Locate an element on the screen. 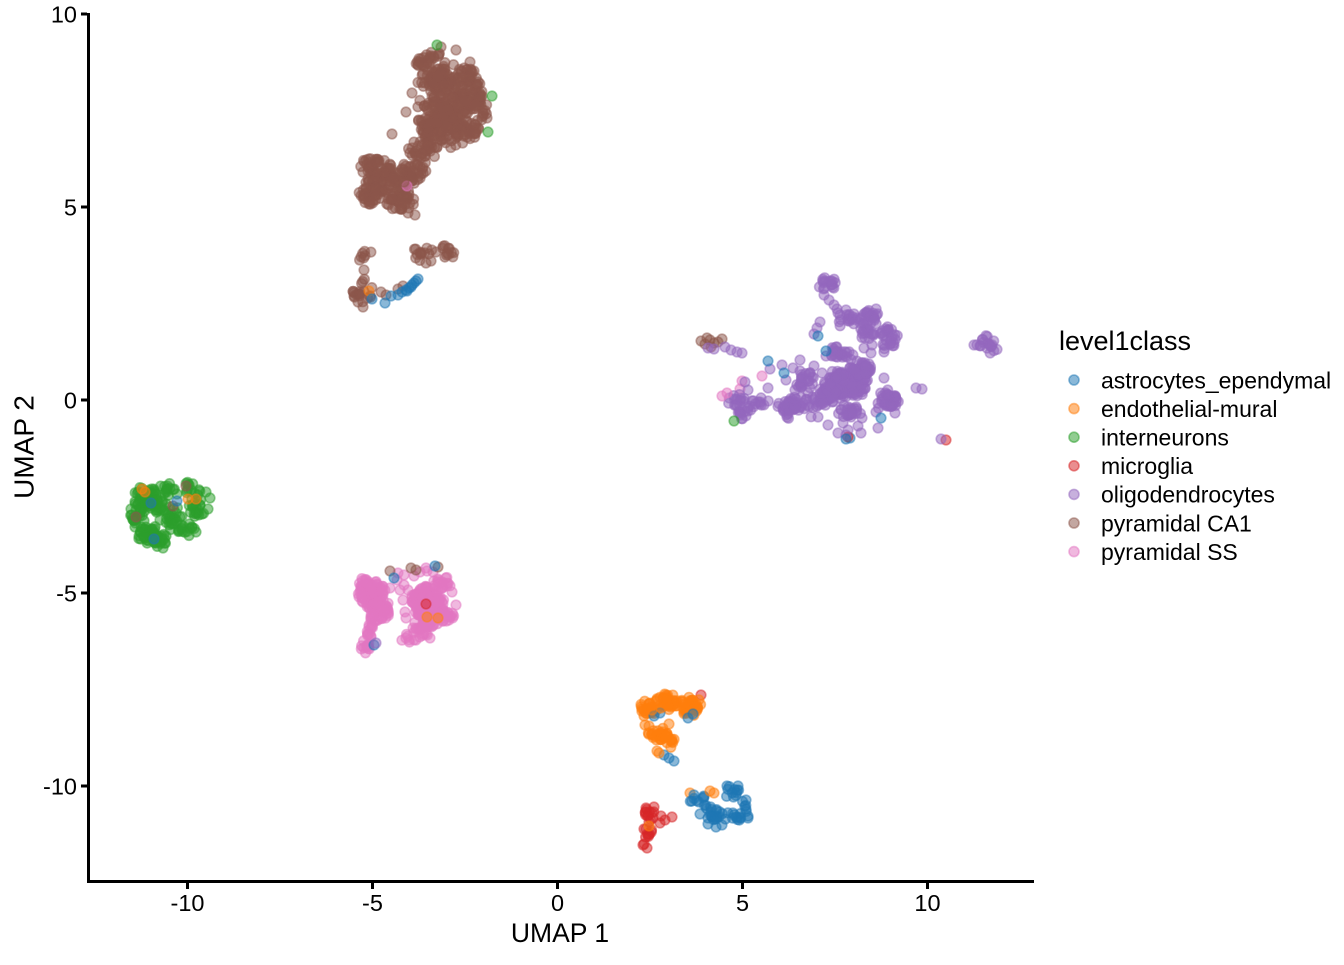 This screenshot has height=965, width=1344. svg-text: pyramidal SS is located at coordinates (1169, 552).